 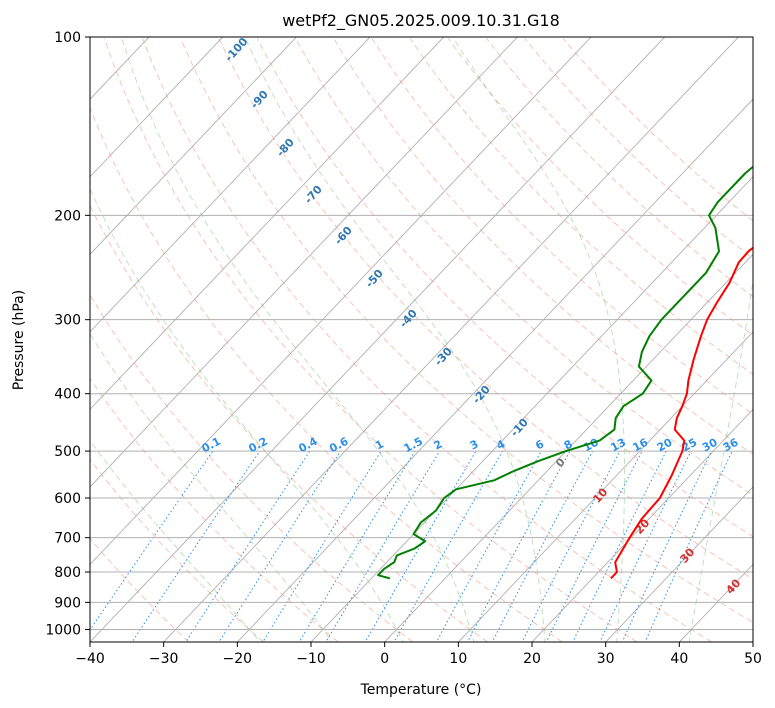 What do you see at coordinates (67, 603) in the screenshot?
I see `y-tick-label: 900` at bounding box center [67, 603].